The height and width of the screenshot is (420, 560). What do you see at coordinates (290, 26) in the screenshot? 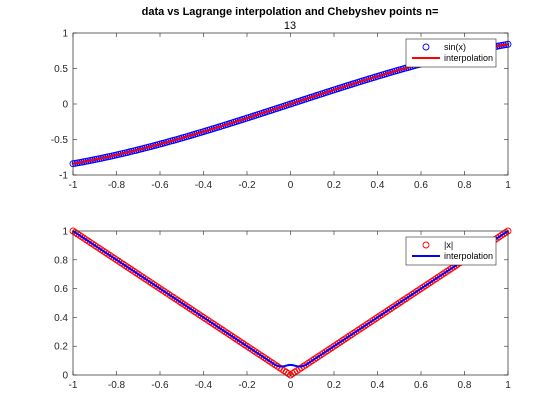
I see `chart-title-n-value: 13` at bounding box center [290, 26].